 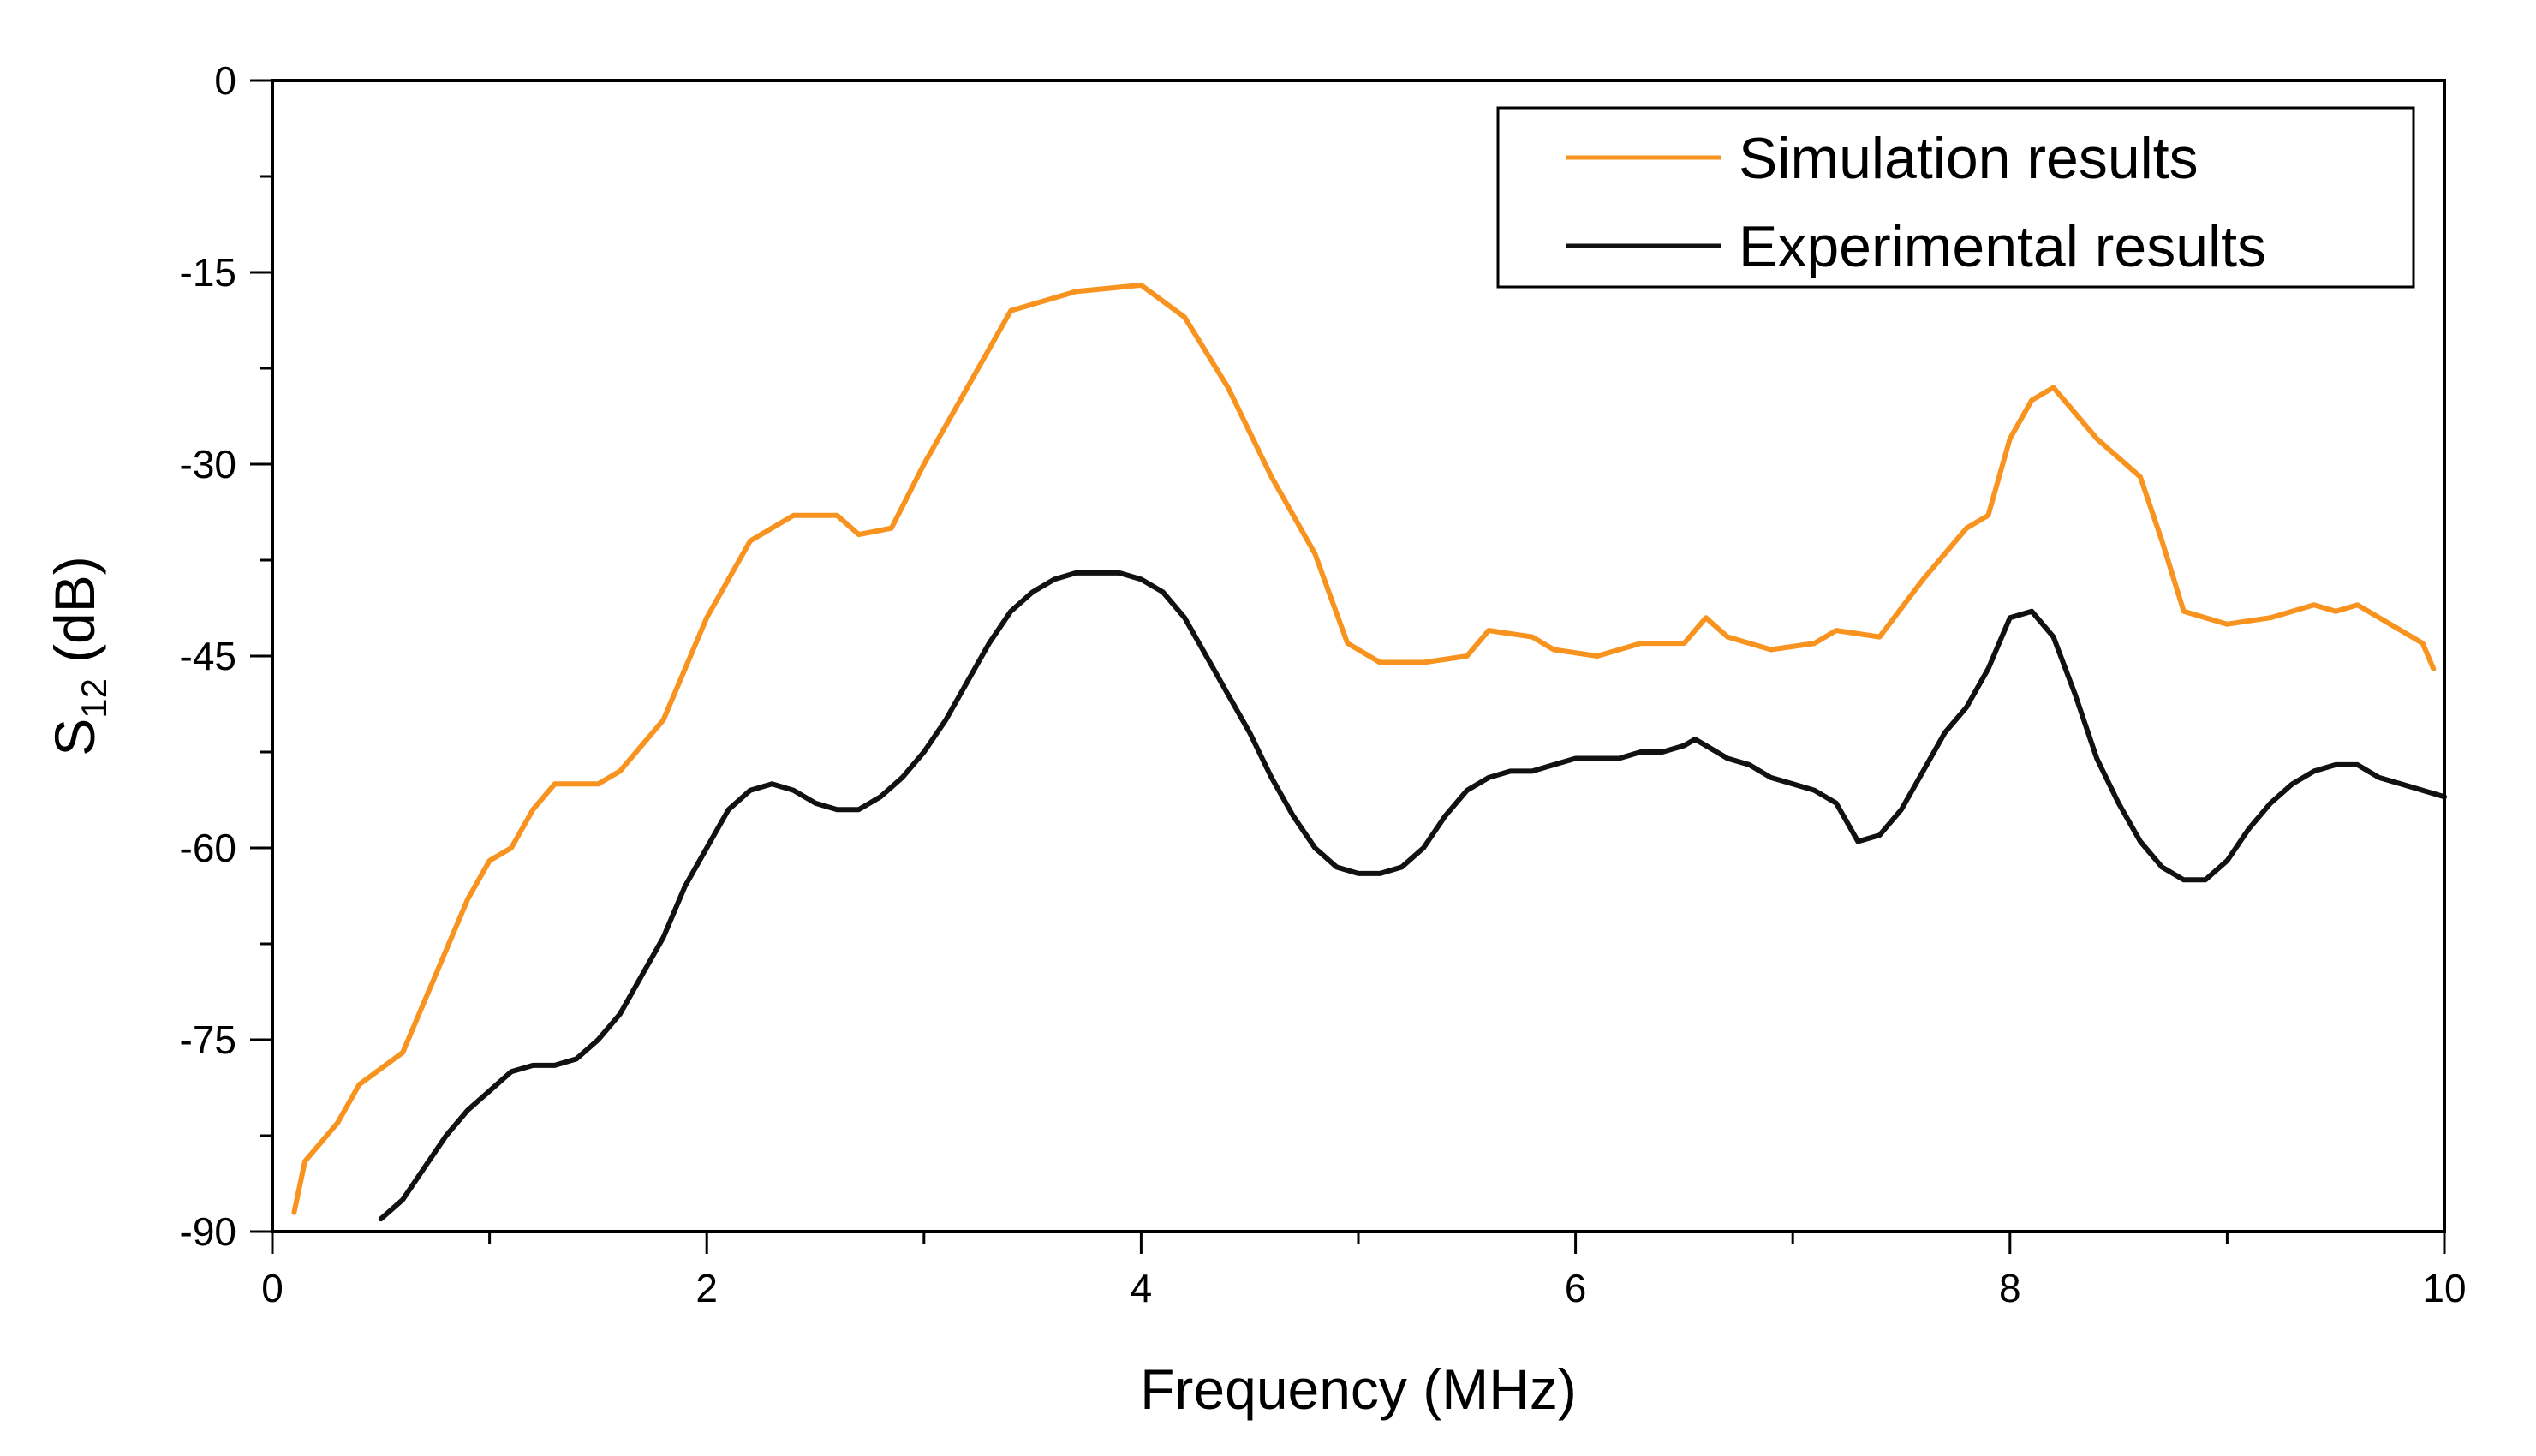 What do you see at coordinates (208, 848) in the screenshot?
I see `y-tick-label: -60` at bounding box center [208, 848].